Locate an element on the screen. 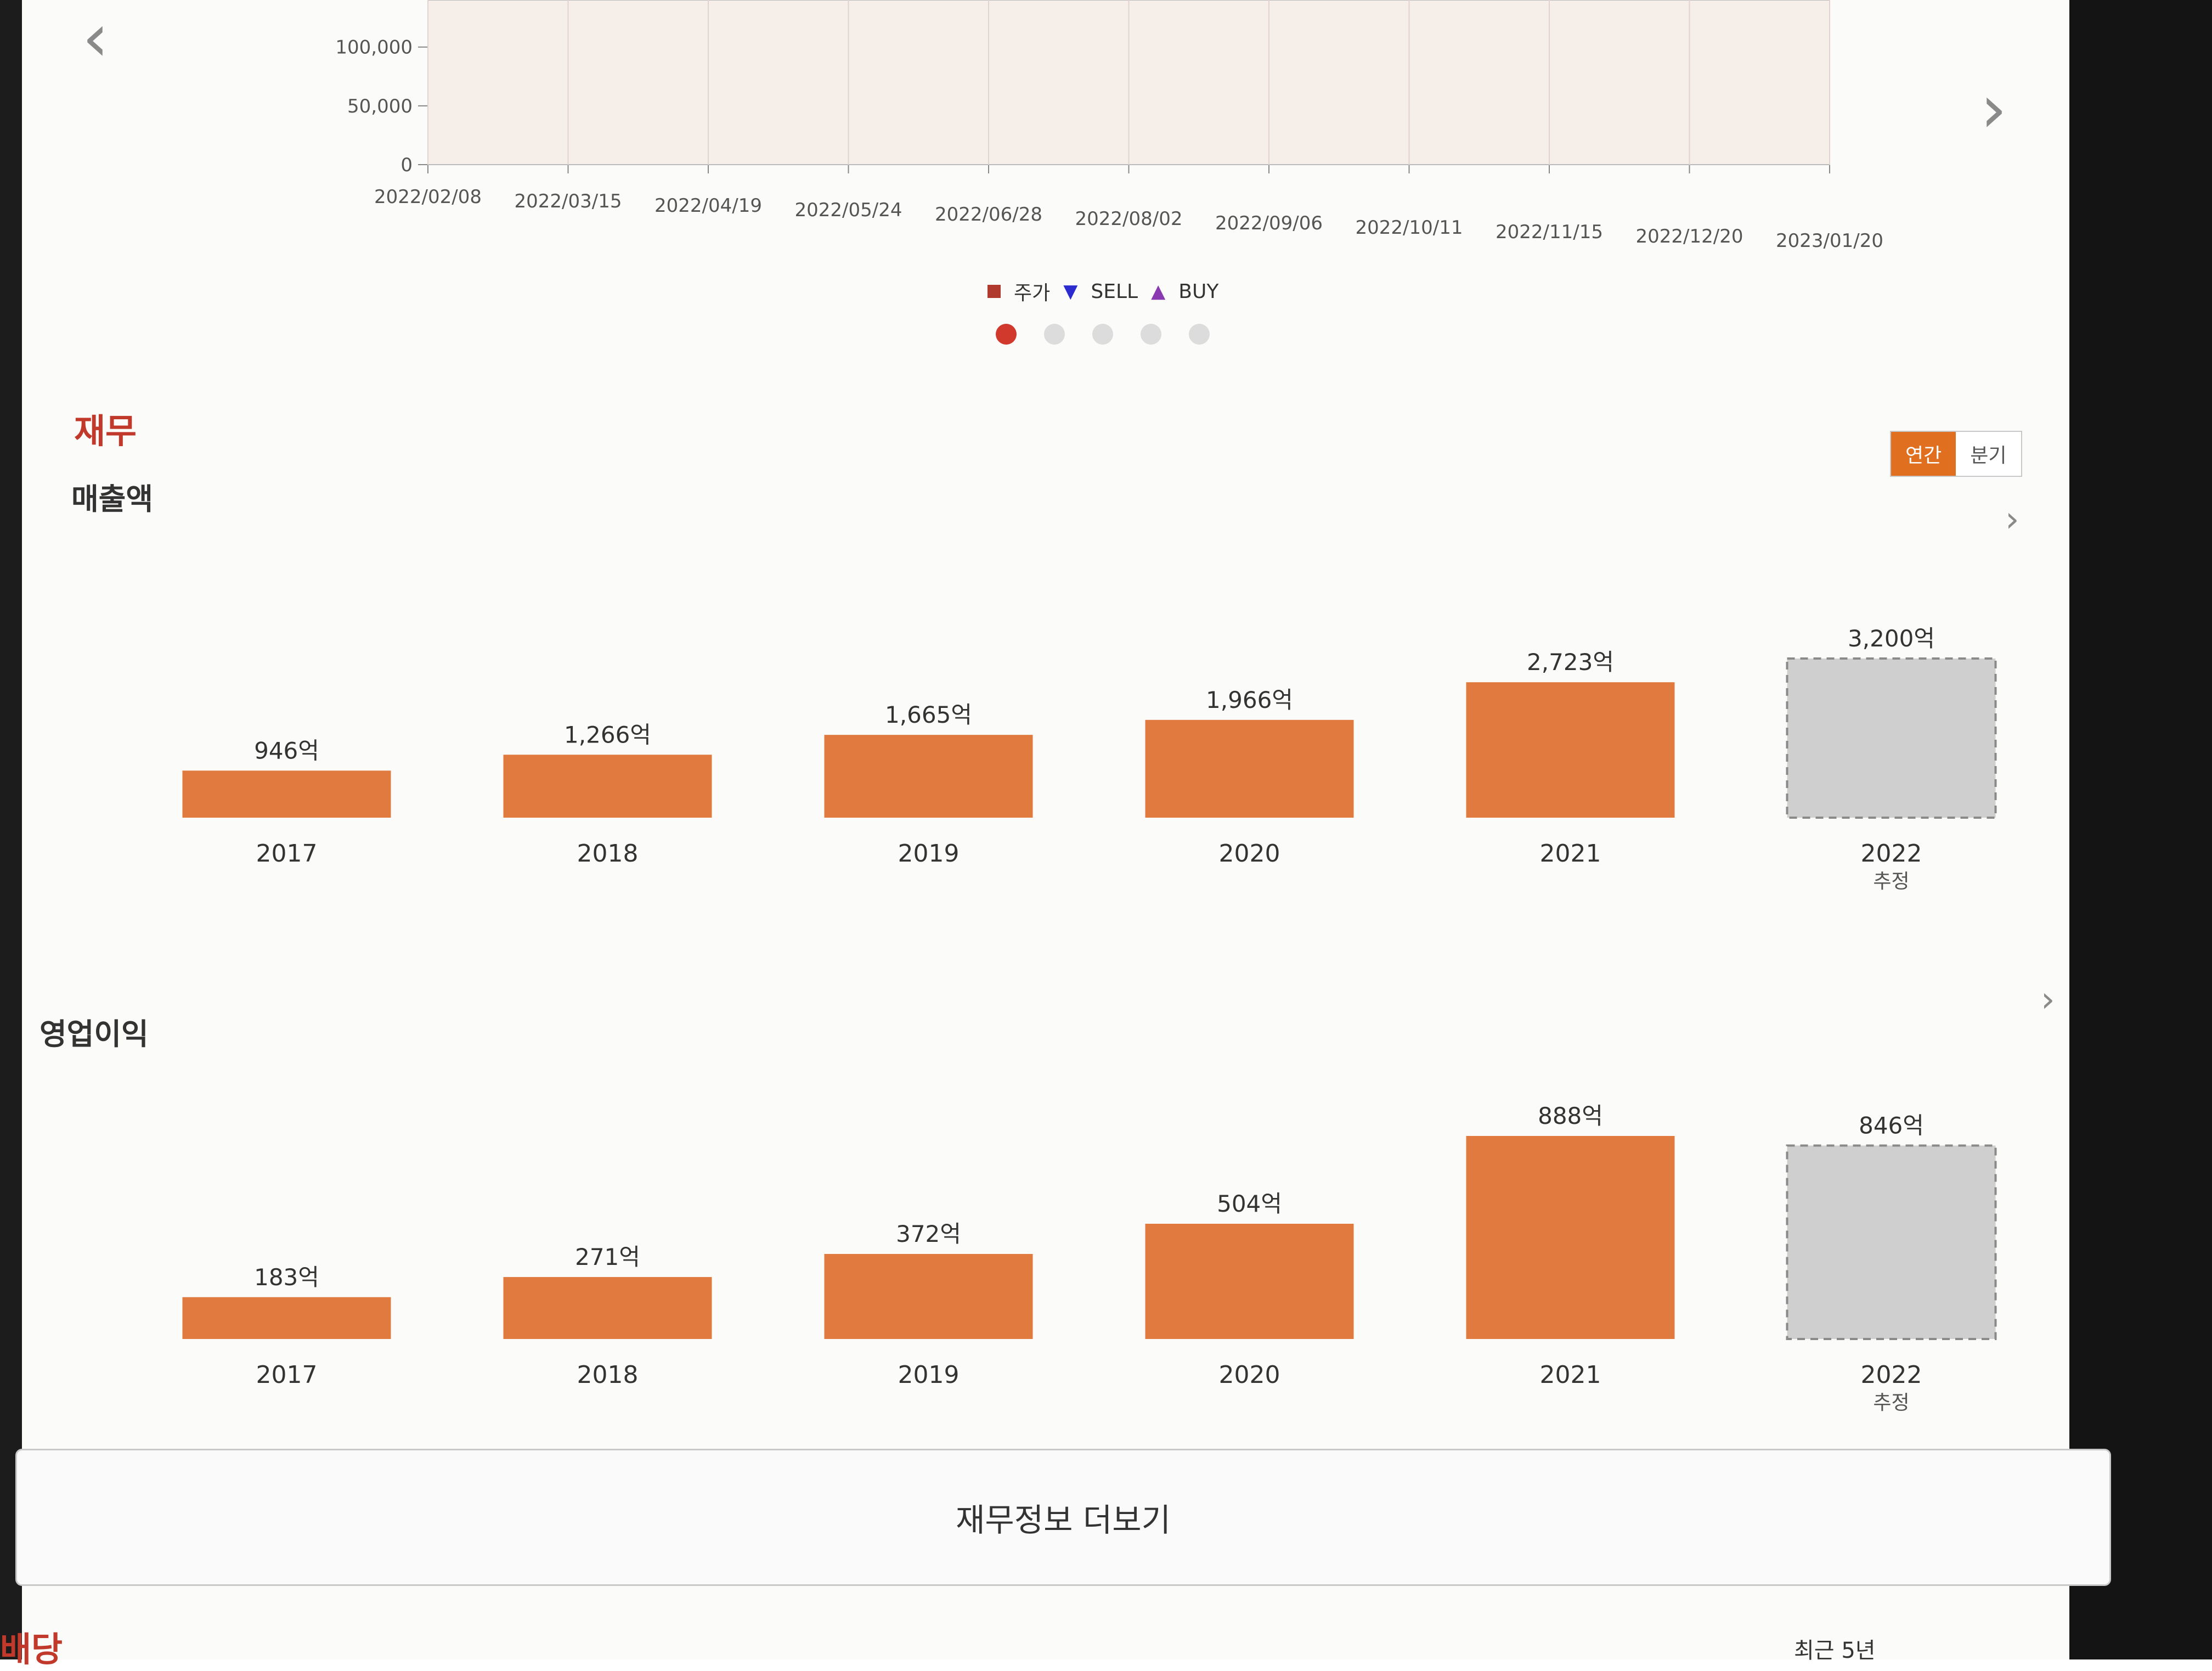  price-y-tick-label: 100,000 is located at coordinates (374, 48).